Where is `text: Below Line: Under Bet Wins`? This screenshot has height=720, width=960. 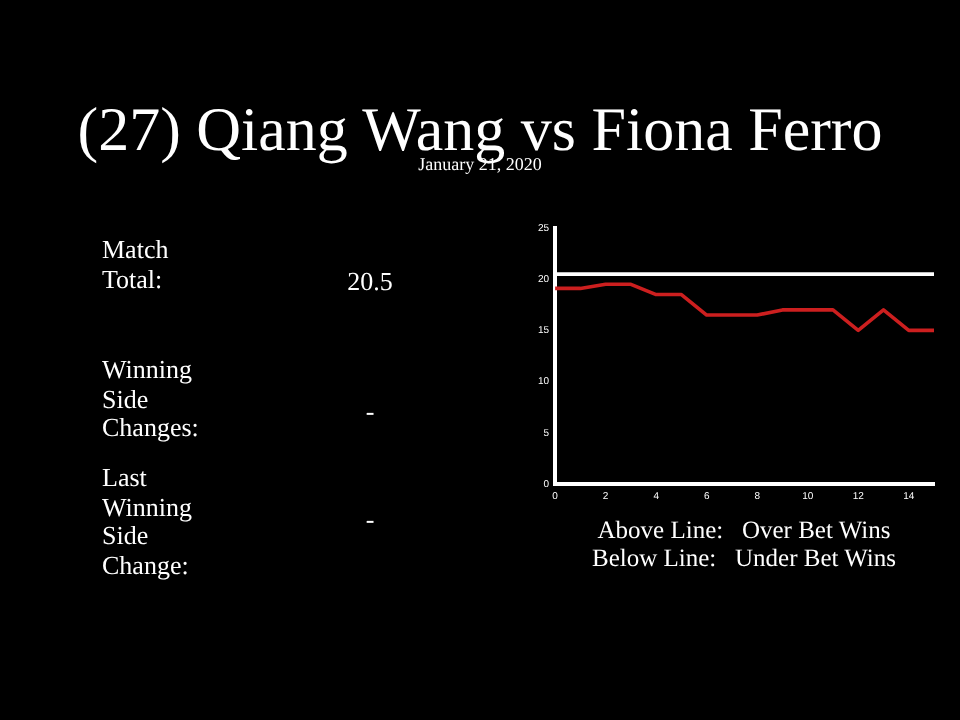
text: Below Line: Under Bet Wins is located at coordinates (744, 559).